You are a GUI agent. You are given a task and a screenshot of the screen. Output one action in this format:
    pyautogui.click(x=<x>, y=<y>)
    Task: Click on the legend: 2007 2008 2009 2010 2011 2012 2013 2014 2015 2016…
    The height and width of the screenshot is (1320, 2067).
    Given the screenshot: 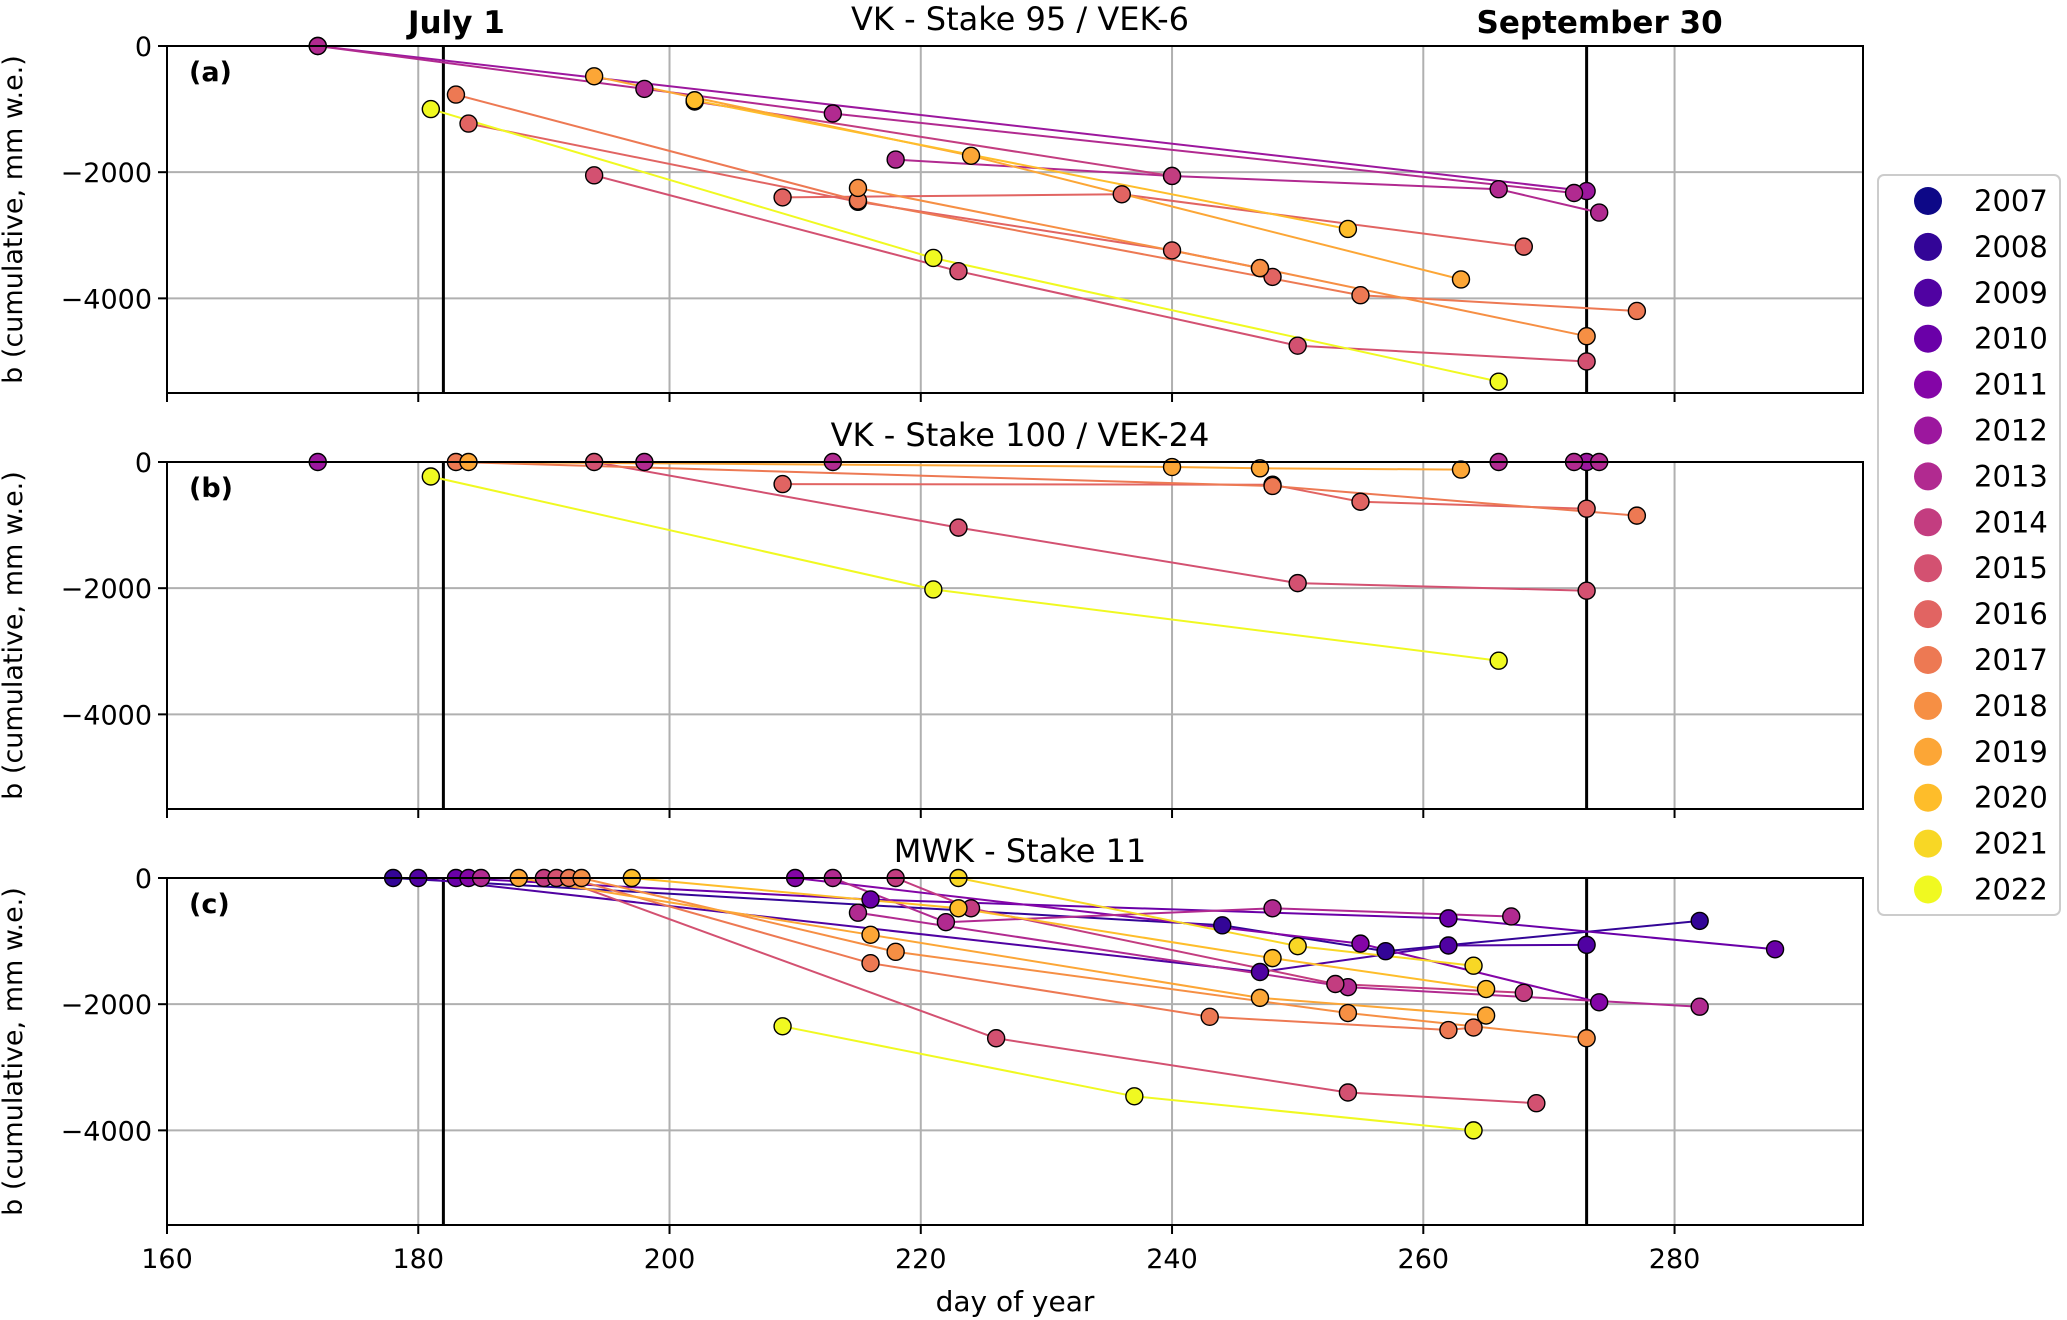 What is the action you would take?
    pyautogui.click(x=1969, y=545)
    